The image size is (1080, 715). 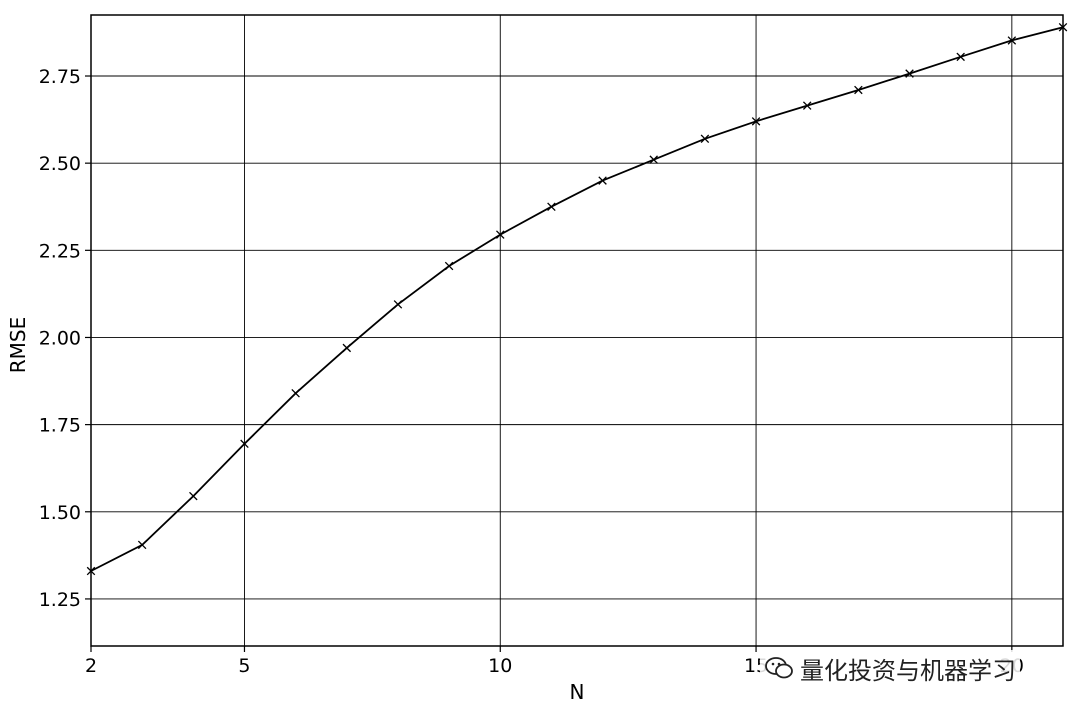 What do you see at coordinates (60, 164) in the screenshot?
I see `y-tick-label: 2.50` at bounding box center [60, 164].